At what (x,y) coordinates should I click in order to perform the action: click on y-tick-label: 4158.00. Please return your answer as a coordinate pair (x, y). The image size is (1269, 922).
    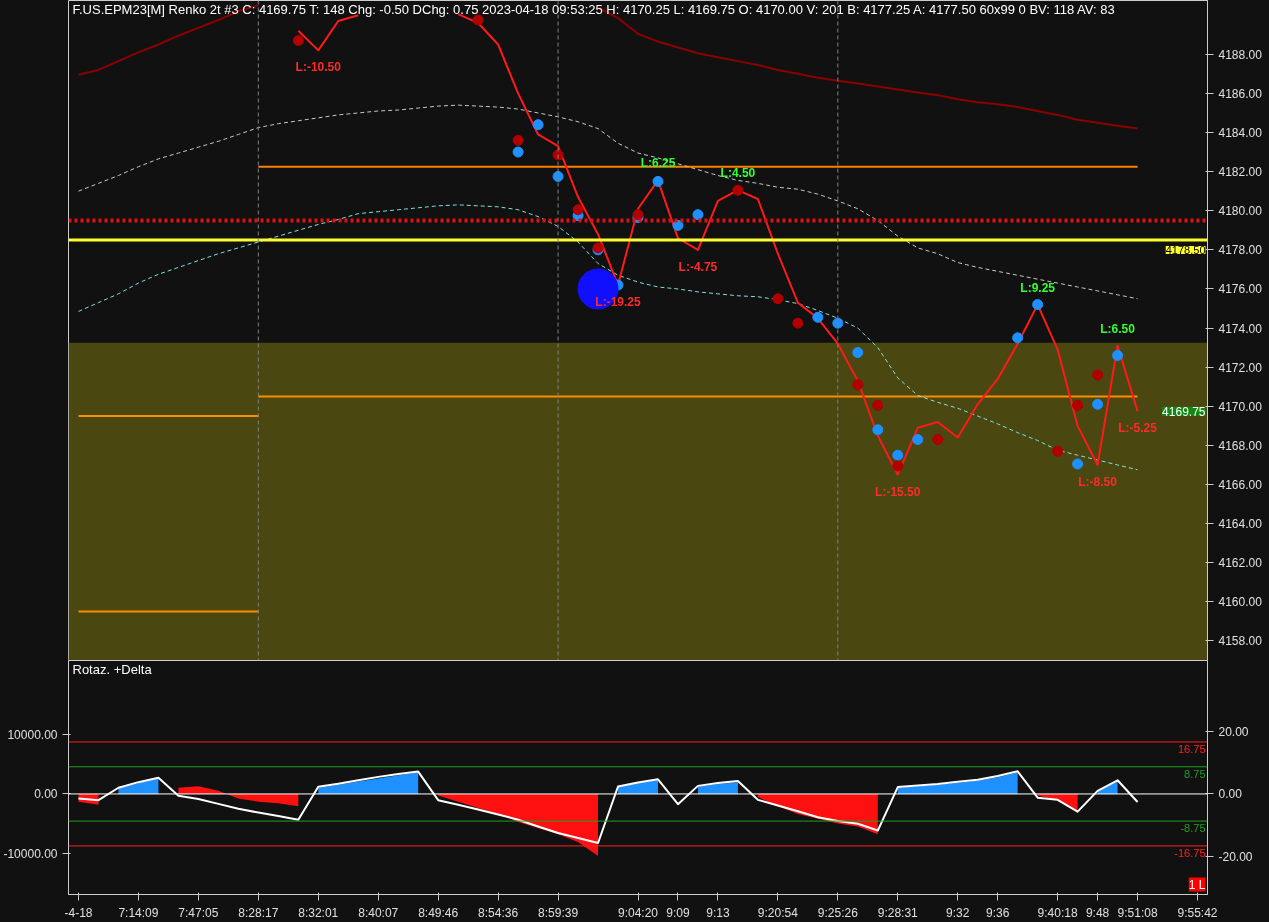
    Looking at the image, I should click on (1240, 641).